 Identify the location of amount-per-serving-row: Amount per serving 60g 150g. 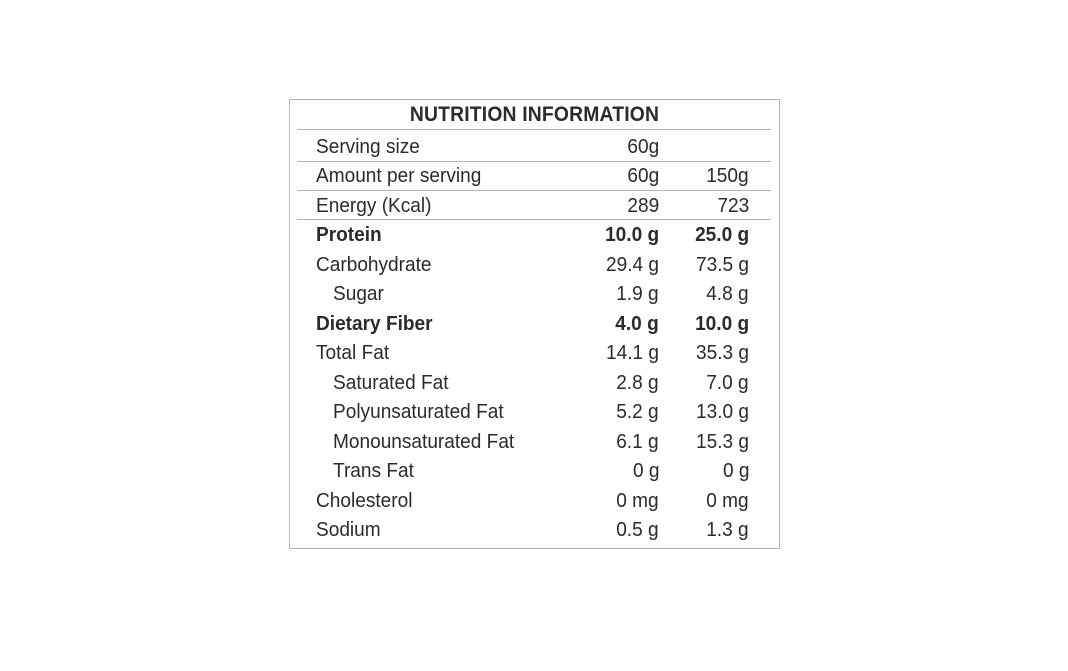
(534, 175).